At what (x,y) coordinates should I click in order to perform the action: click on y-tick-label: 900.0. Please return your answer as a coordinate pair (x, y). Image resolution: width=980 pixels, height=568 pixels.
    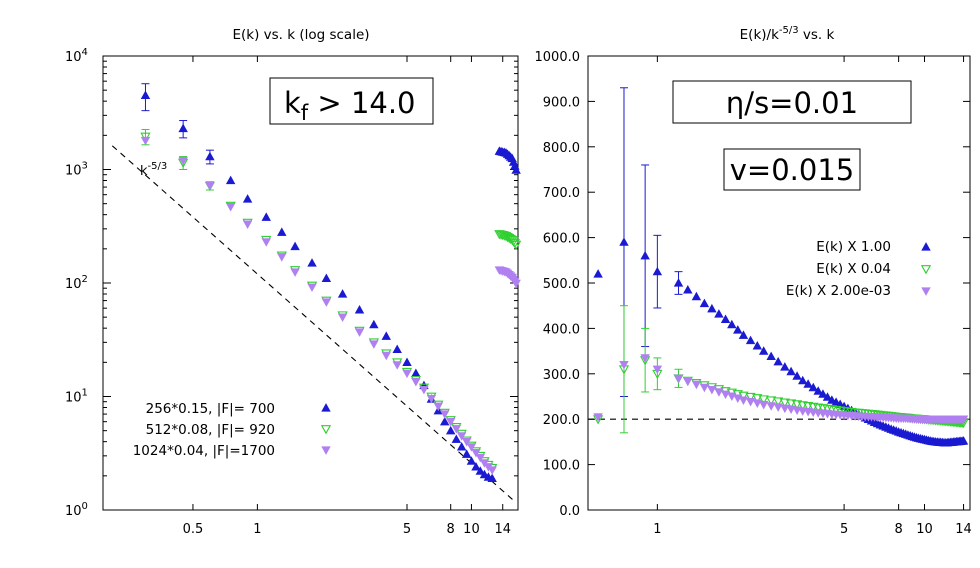
    Looking at the image, I should click on (561, 102).